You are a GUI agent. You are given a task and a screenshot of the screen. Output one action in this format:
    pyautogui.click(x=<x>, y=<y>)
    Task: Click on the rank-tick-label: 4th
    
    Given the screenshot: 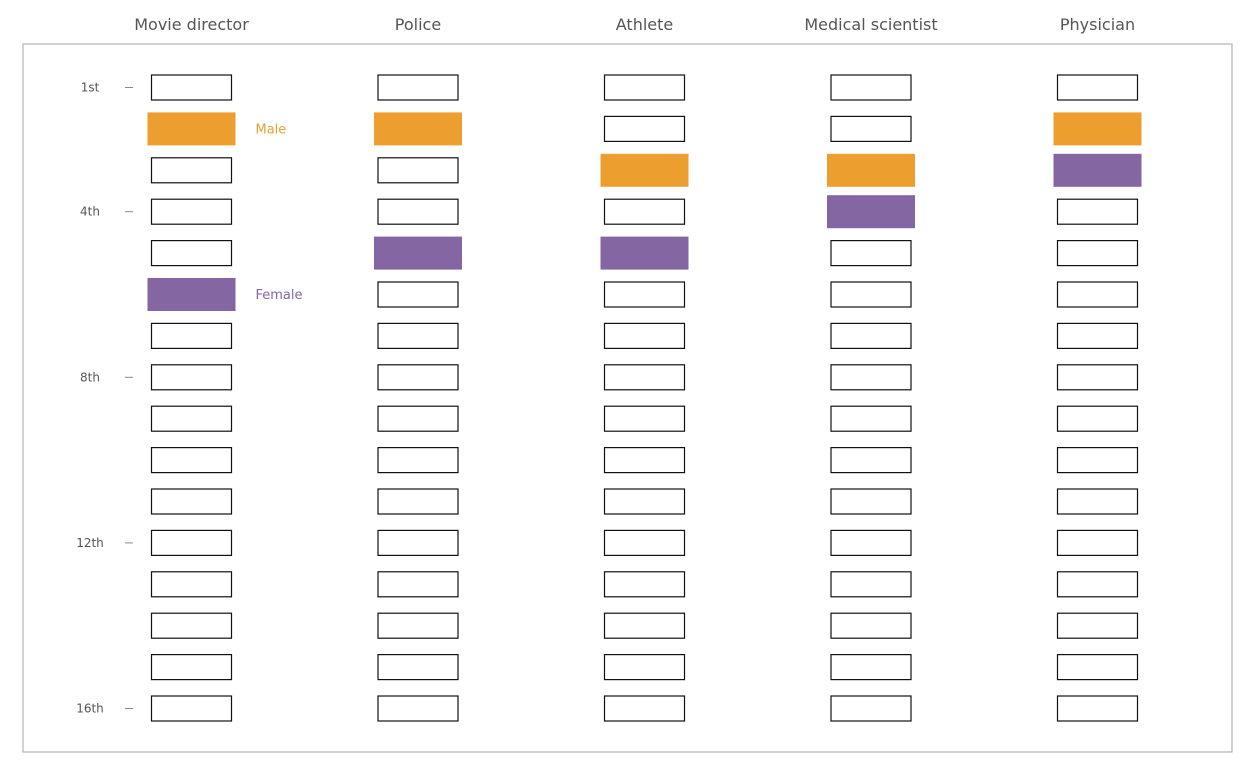 What is the action you would take?
    pyautogui.click(x=90, y=212)
    